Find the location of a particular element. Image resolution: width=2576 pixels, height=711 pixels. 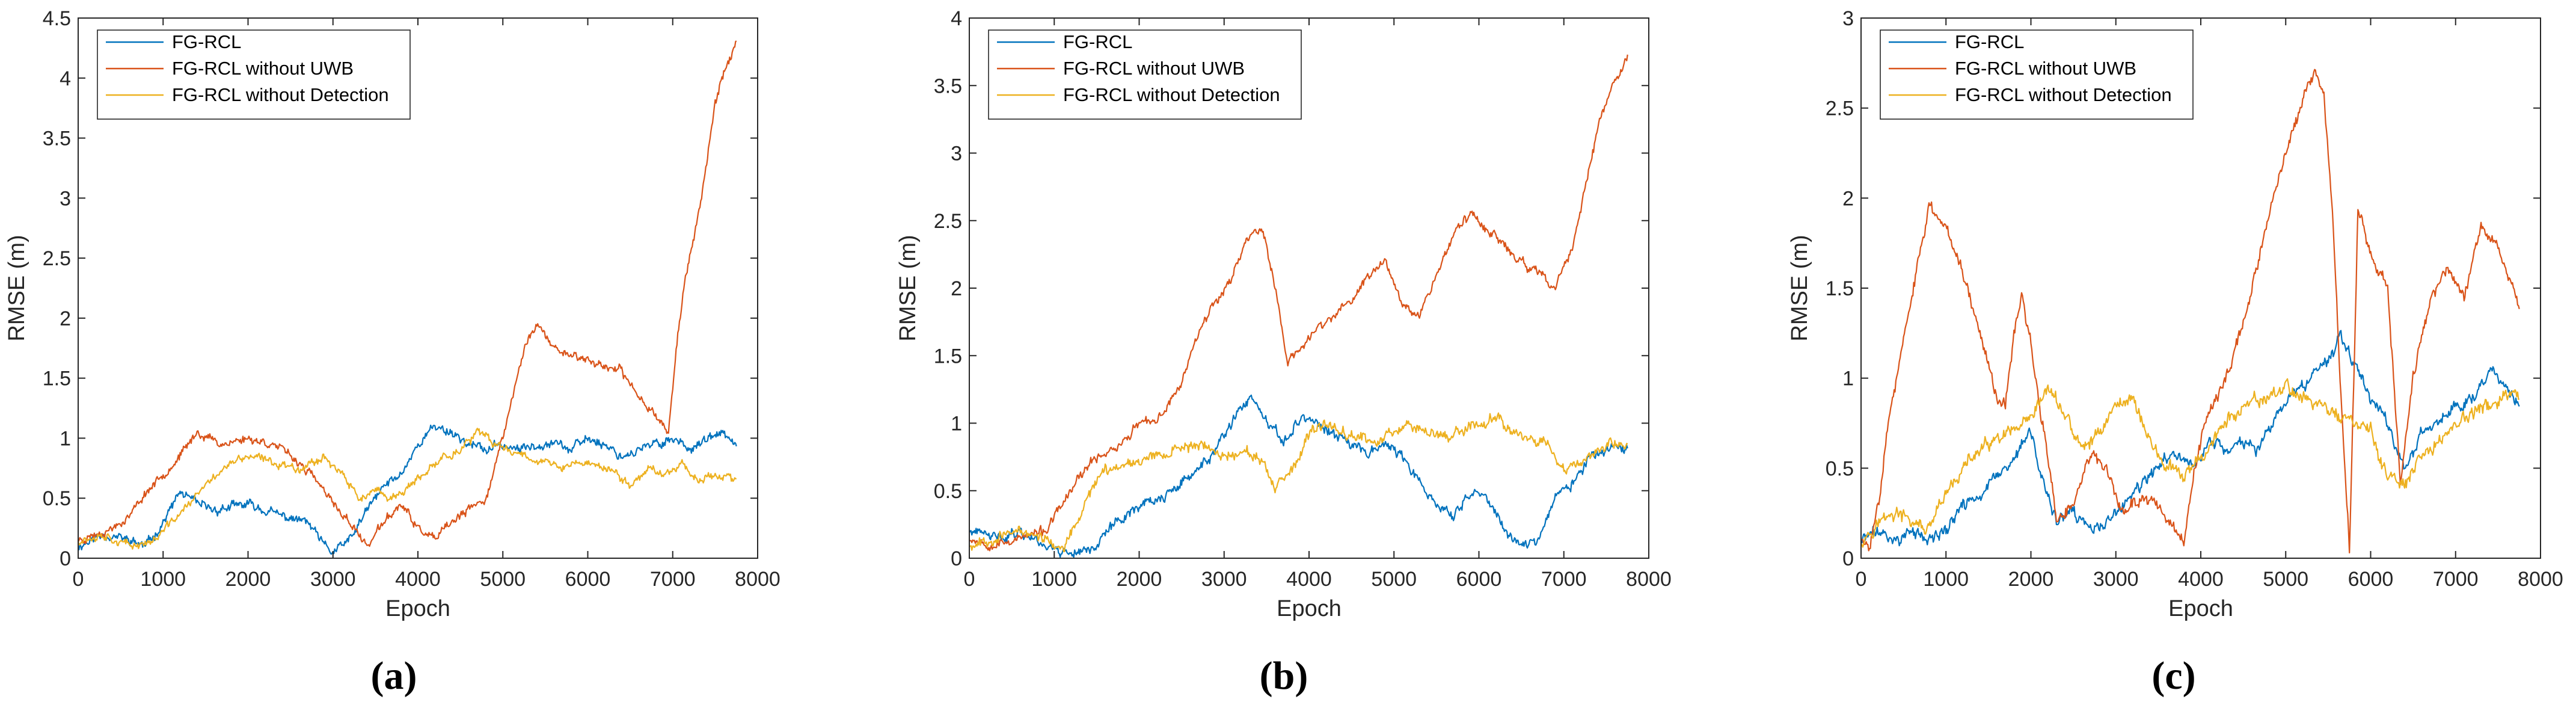

panel-caption: (a) is located at coordinates (394, 676).